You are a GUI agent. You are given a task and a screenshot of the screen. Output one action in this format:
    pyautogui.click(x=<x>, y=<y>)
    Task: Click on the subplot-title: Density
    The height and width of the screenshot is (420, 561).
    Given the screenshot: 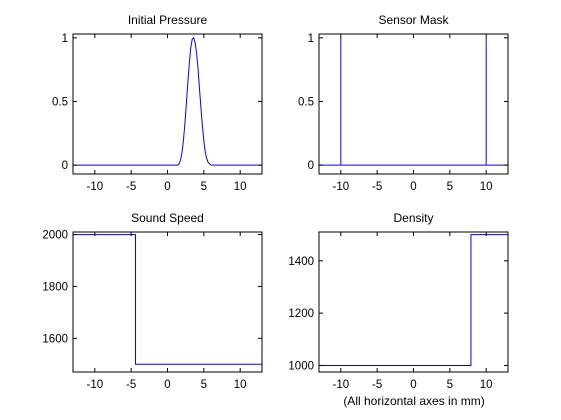 What is the action you would take?
    pyautogui.click(x=413, y=218)
    